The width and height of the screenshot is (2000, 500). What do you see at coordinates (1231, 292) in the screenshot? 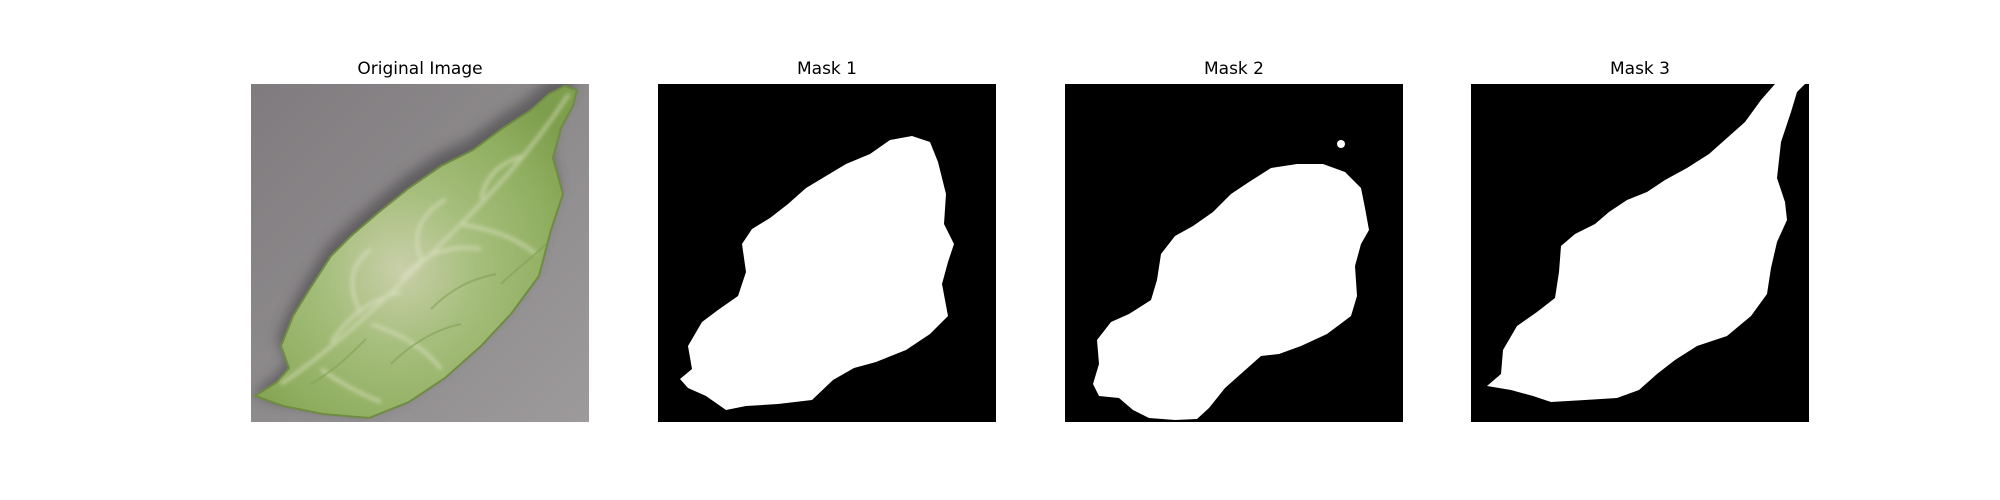
I see `mask-2-region` at bounding box center [1231, 292].